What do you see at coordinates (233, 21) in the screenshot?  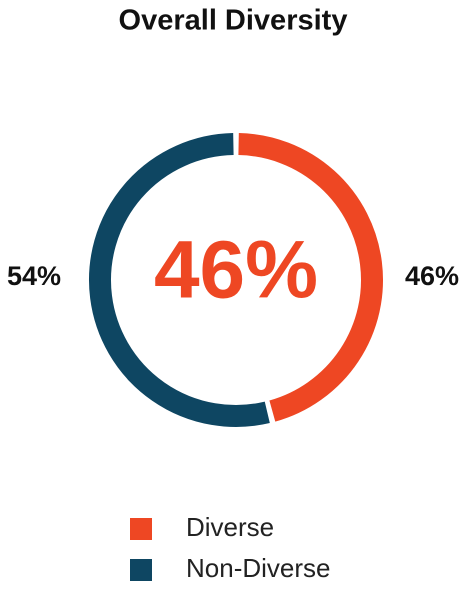 I see `chart-title: Overall Diversity` at bounding box center [233, 21].